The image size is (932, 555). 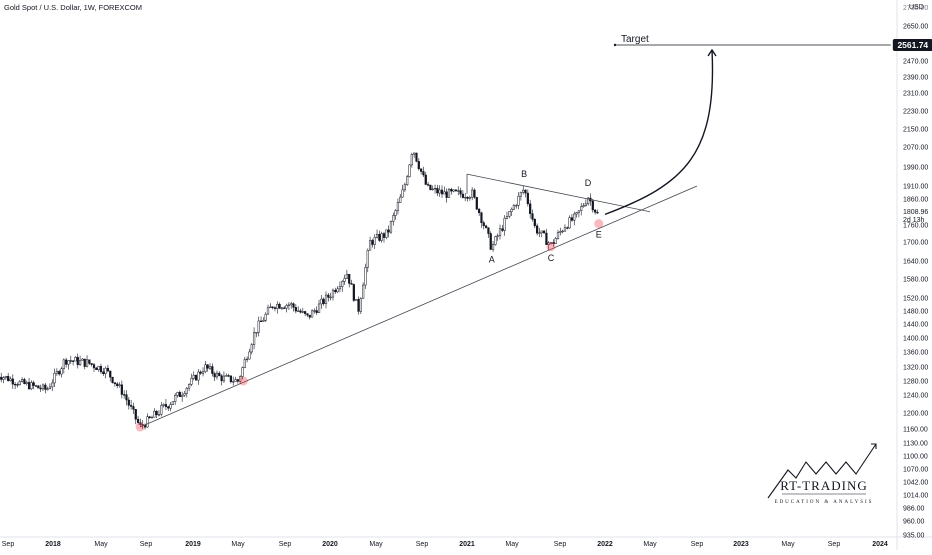 What do you see at coordinates (101, 544) in the screenshot?
I see `x-tick-label: May` at bounding box center [101, 544].